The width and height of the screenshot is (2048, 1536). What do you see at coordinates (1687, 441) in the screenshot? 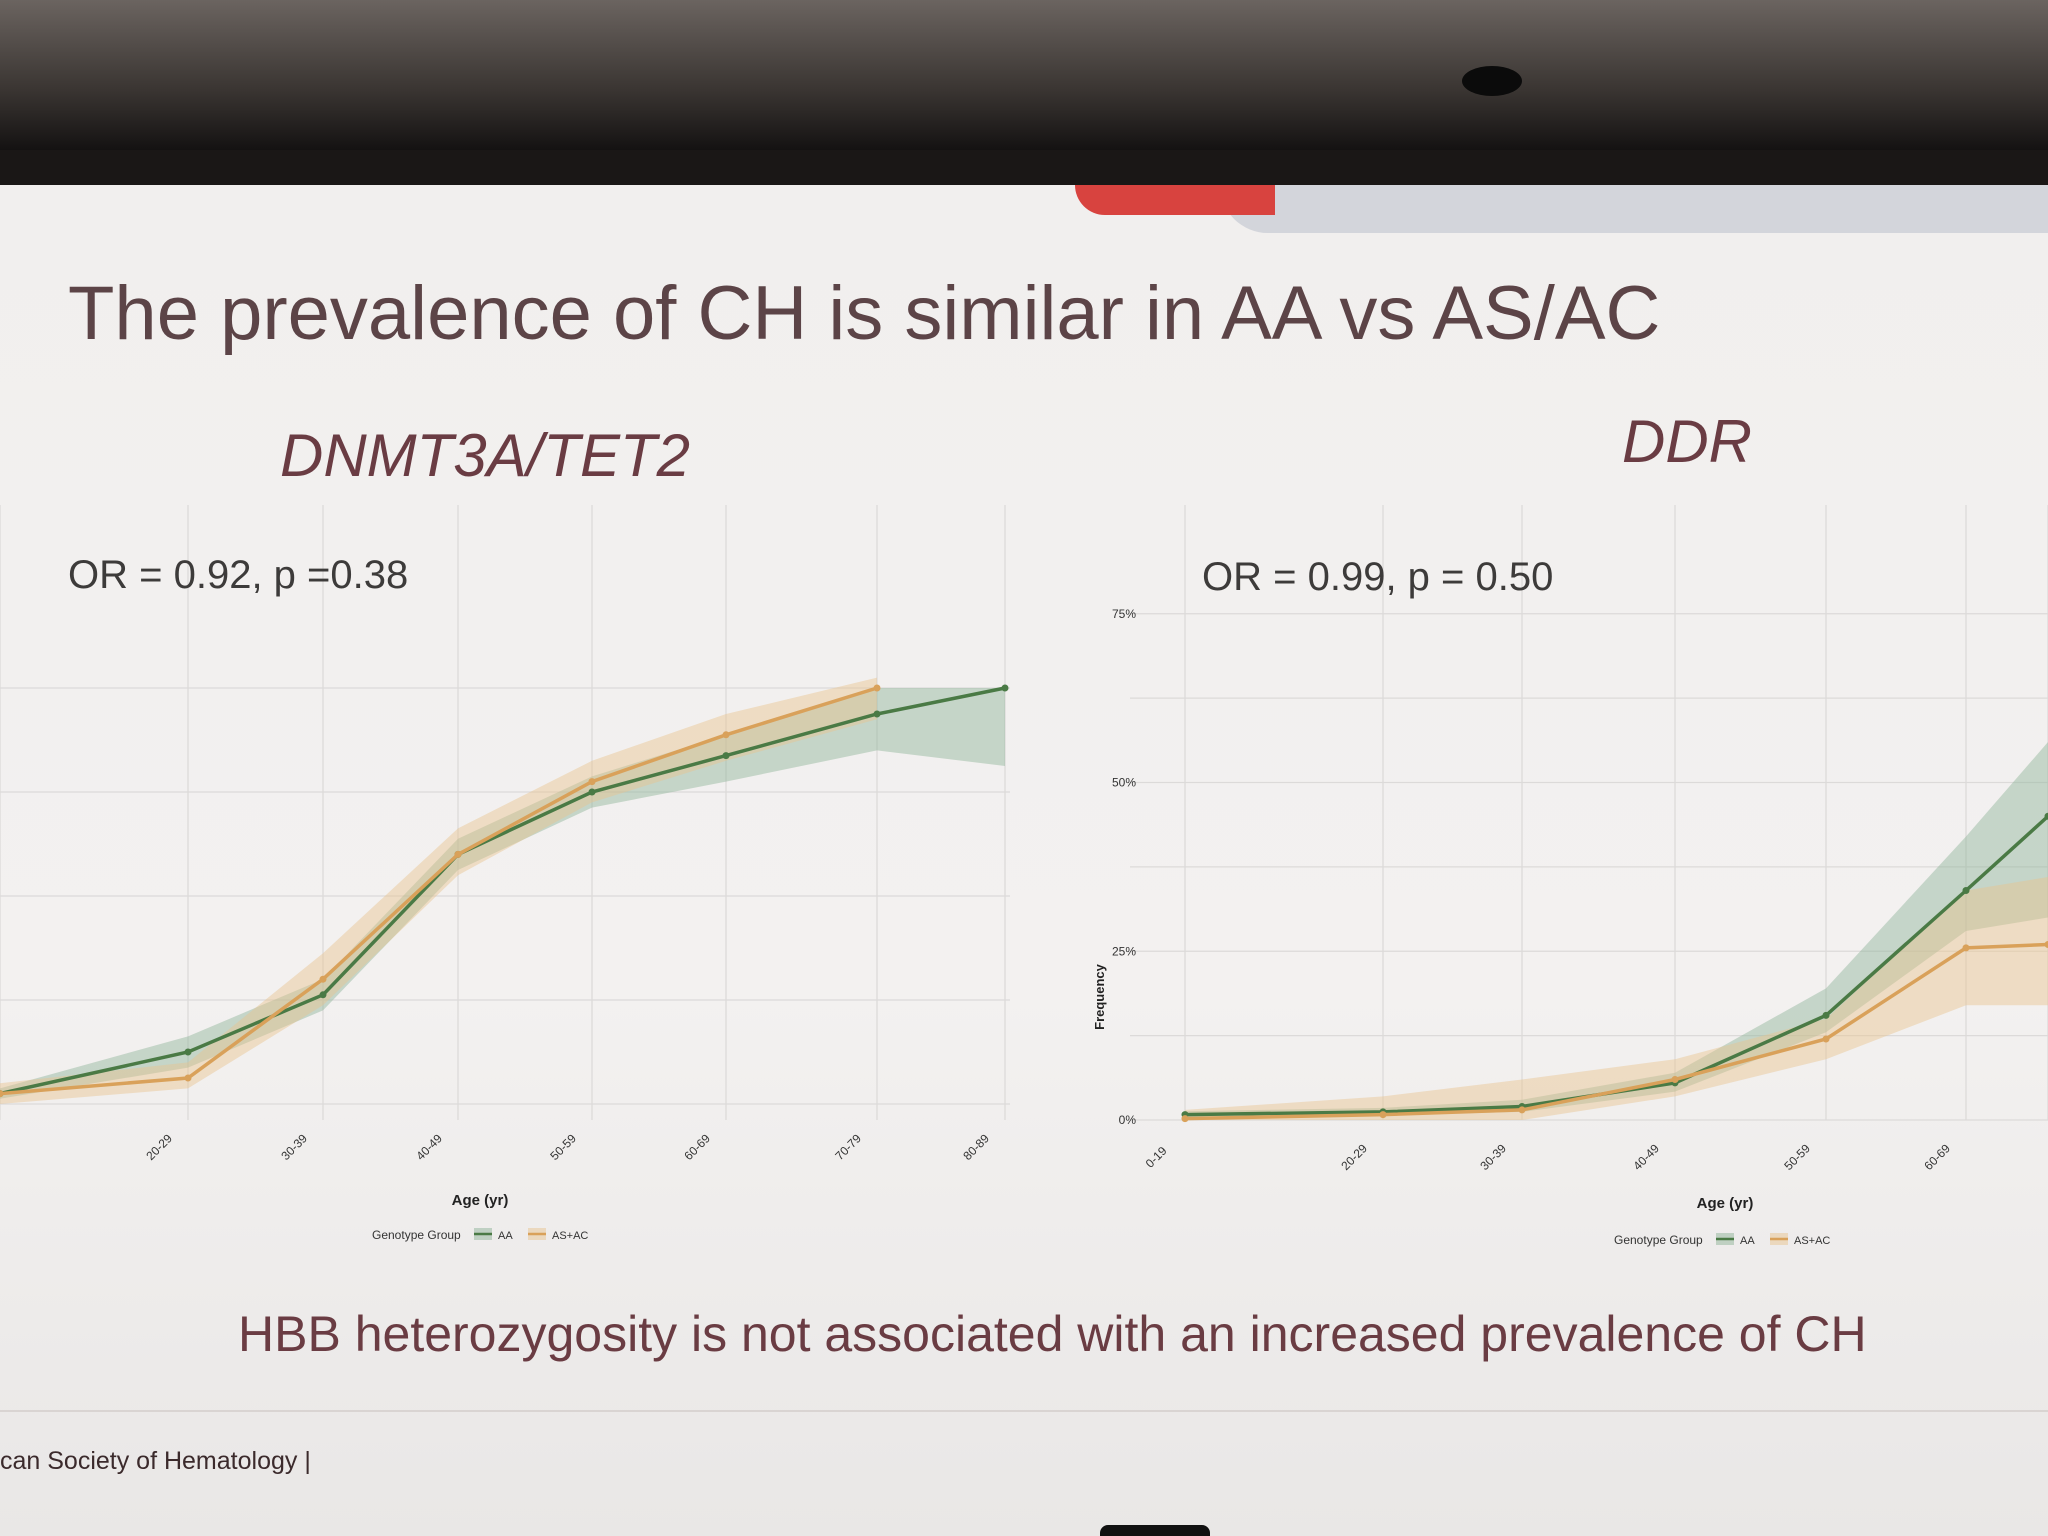
I see `right-chart-heading: DDR` at bounding box center [1687, 441].